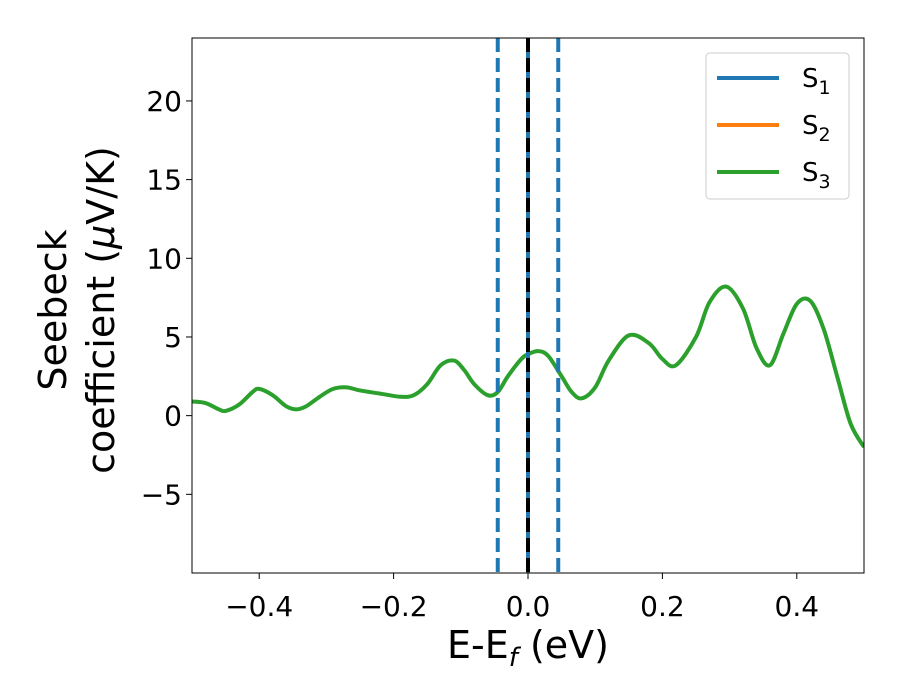  I want to click on x-tick-label: 0.0, so click(528, 606).